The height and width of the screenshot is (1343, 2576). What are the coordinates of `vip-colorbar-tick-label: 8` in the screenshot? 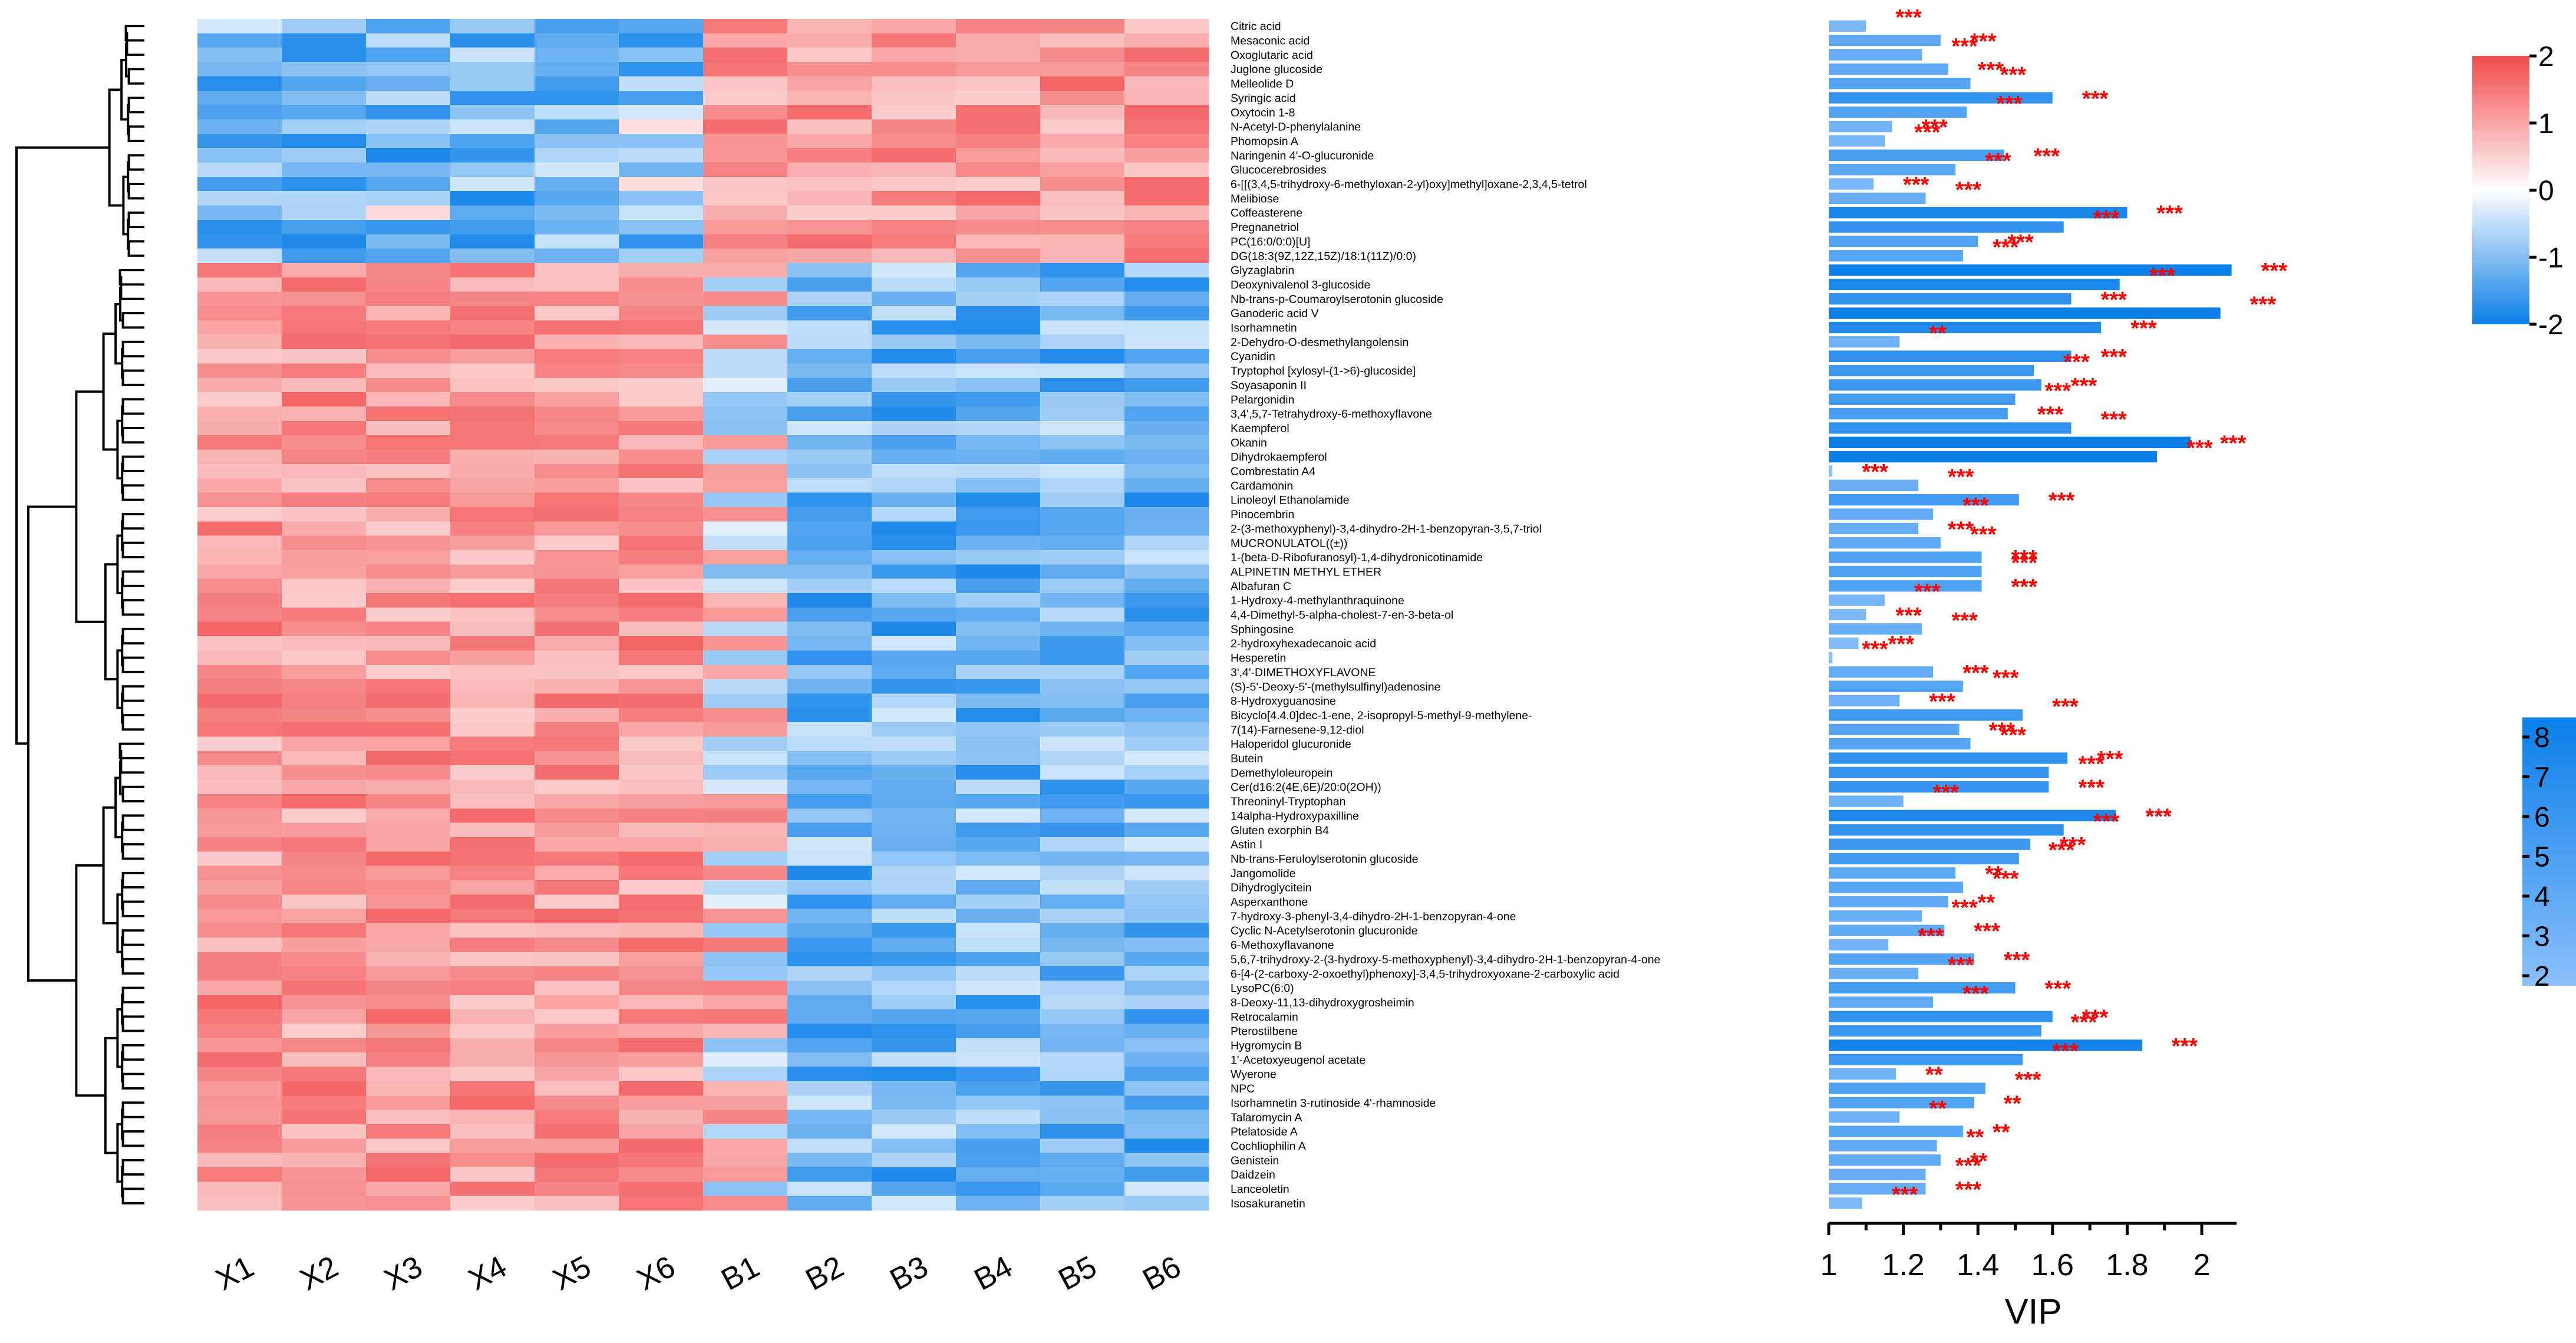 It's located at (2542, 737).